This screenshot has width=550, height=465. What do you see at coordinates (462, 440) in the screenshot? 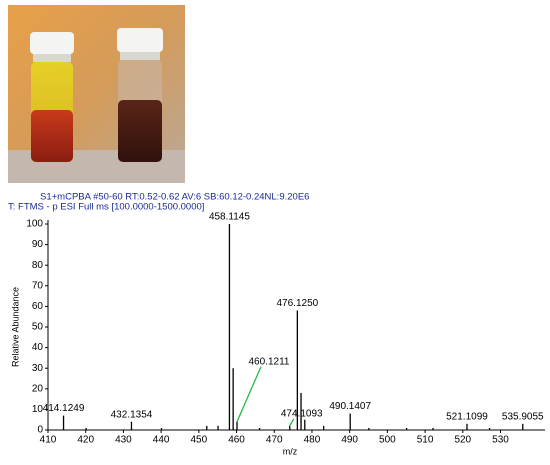
I see `x-tick-label: 520` at bounding box center [462, 440].